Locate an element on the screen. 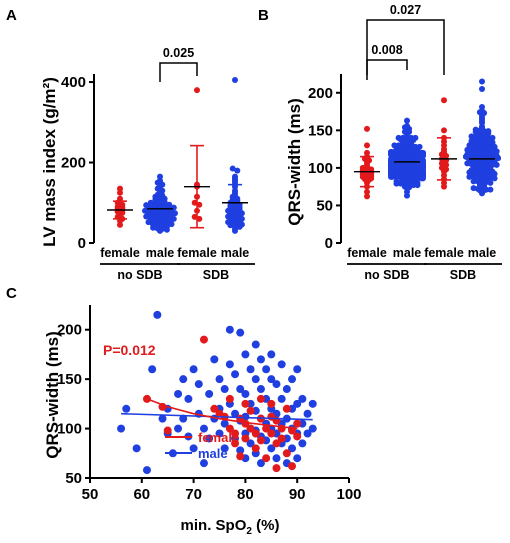  x-tick-label: 90 is located at coordinates (297, 494).